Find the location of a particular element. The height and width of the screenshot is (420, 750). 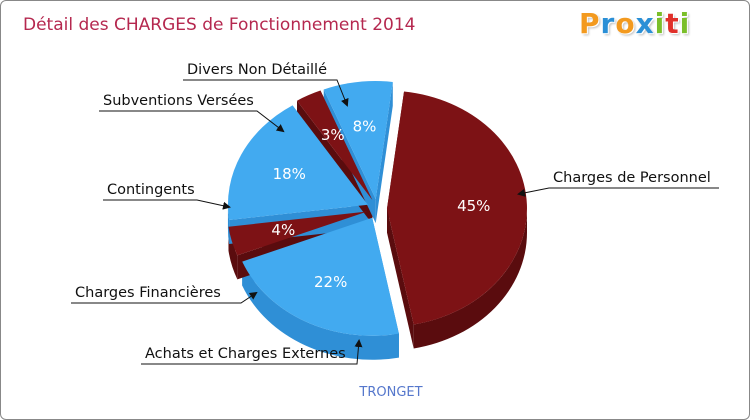

logo-letter: r is located at coordinates (608, 23).